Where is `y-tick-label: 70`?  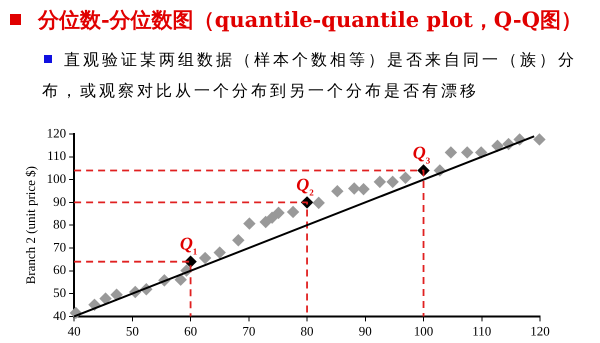 y-tick-label: 70 is located at coordinates (59, 246).